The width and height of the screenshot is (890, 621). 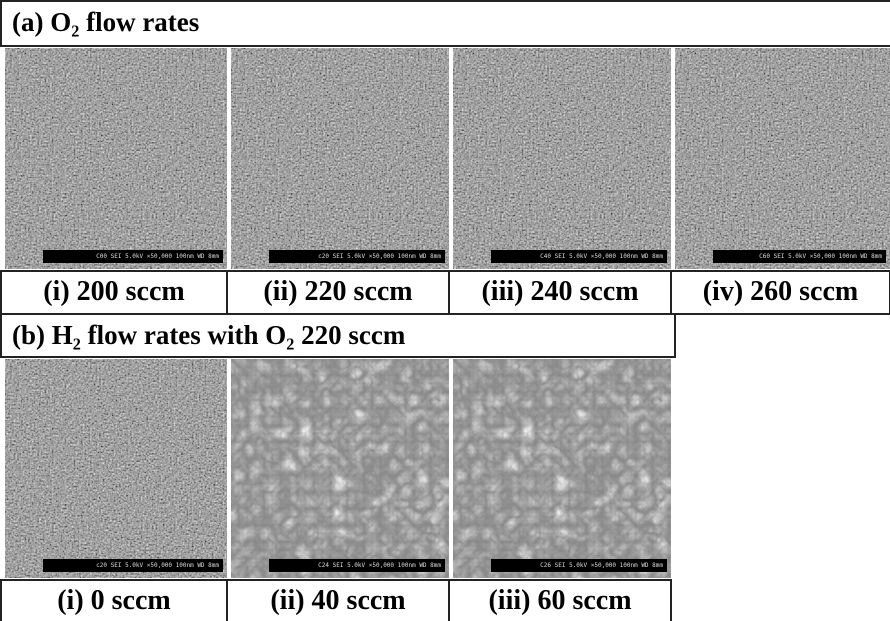 I want to click on image-info: C40 SEI 5.0kV ×50,000 100nm WD 8mm, so click(x=579, y=256).